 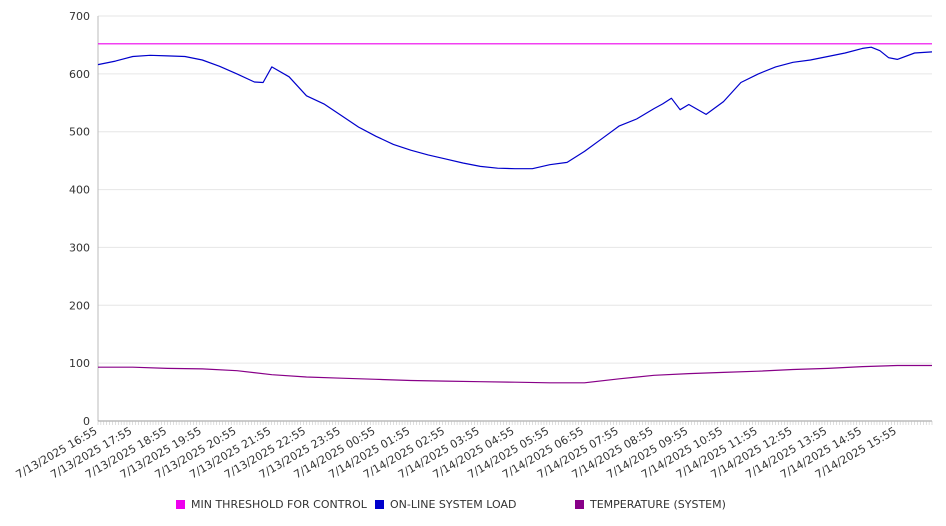 I want to click on y-tick-label: 700, so click(x=79, y=16).